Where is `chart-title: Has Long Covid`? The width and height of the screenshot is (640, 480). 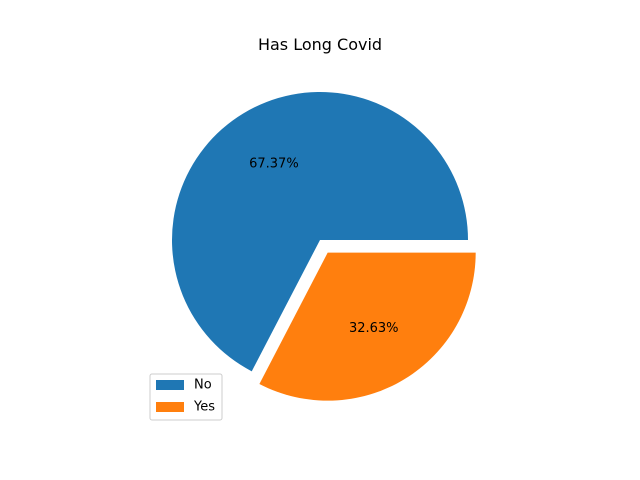
chart-title: Has Long Covid is located at coordinates (320, 44).